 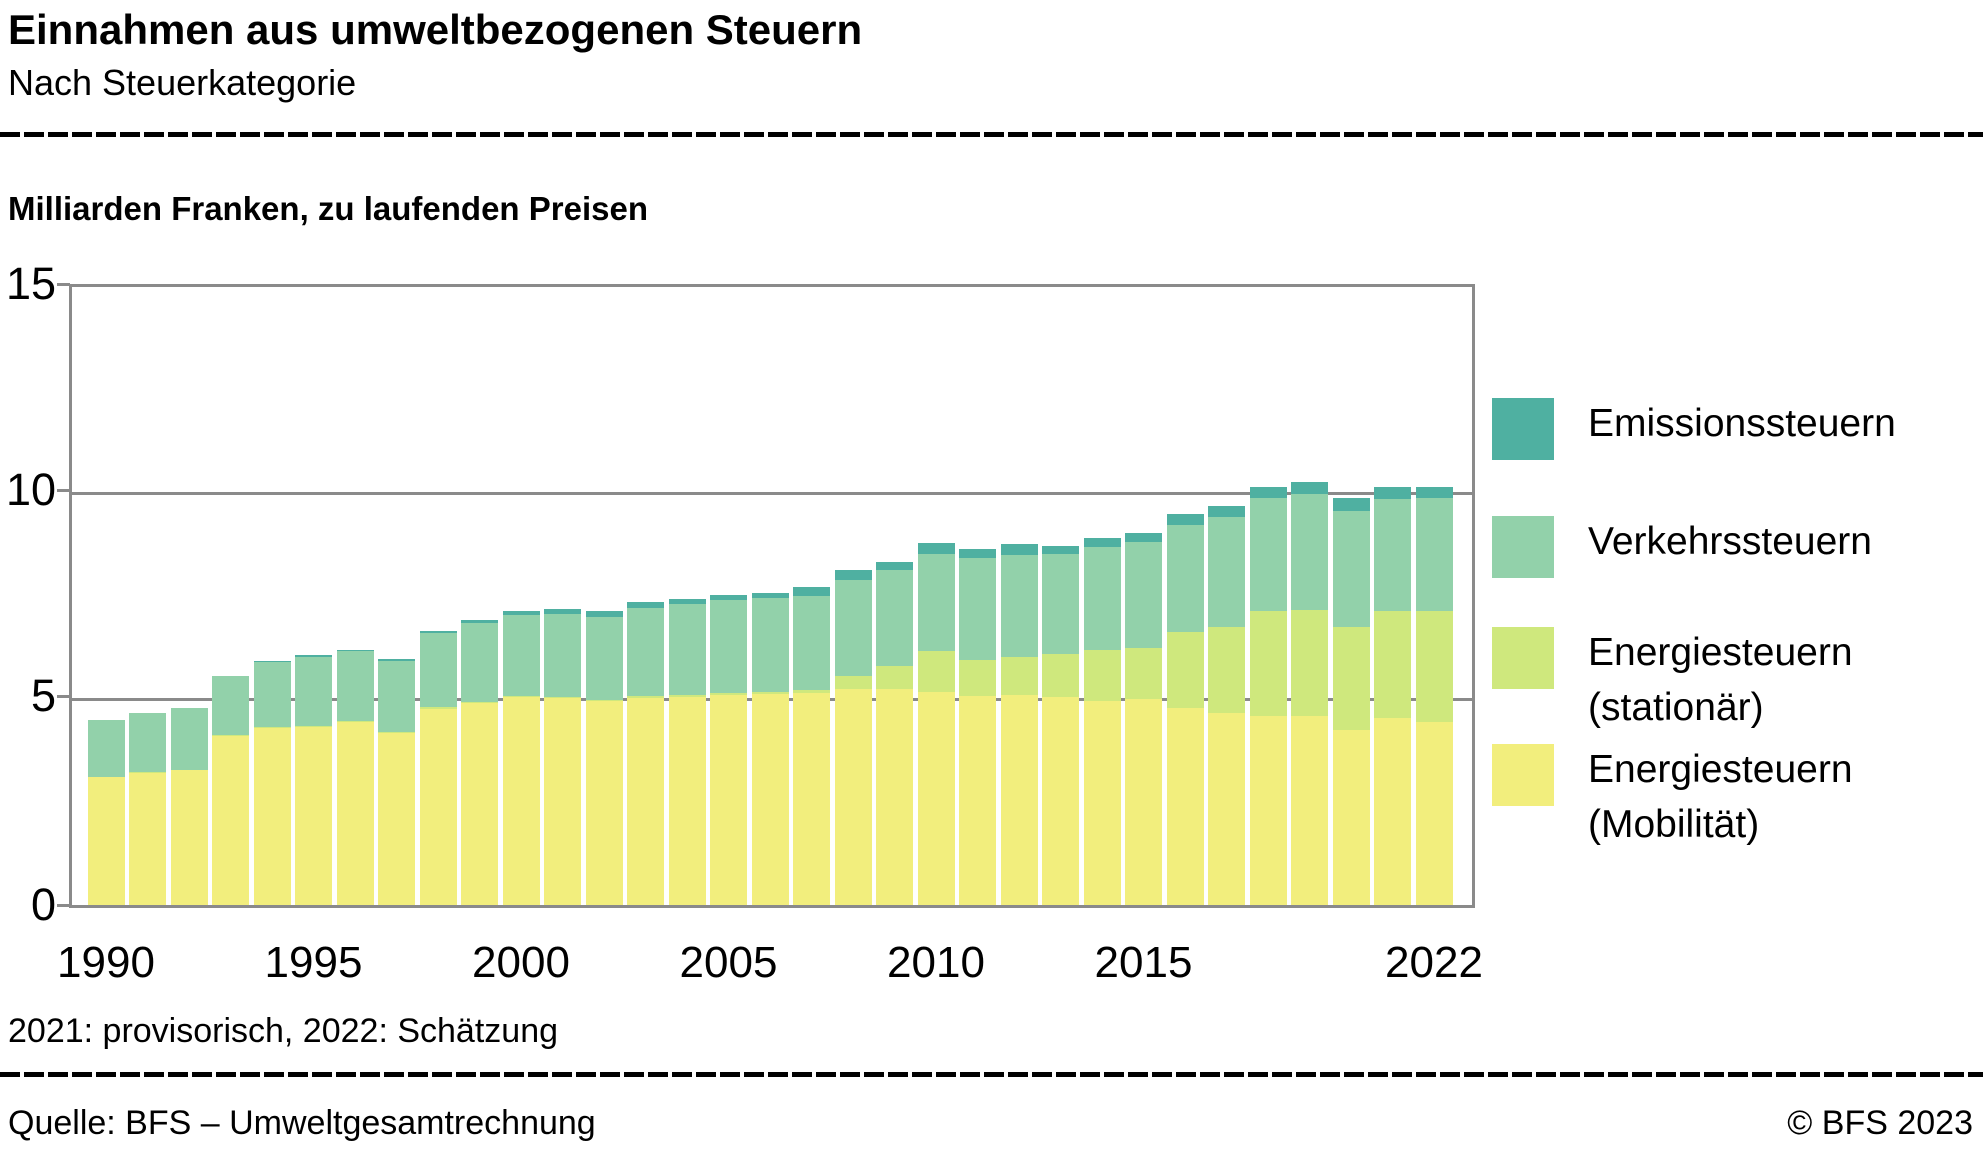 What do you see at coordinates (43, 695) in the screenshot?
I see `y-axis-label-5: 5` at bounding box center [43, 695].